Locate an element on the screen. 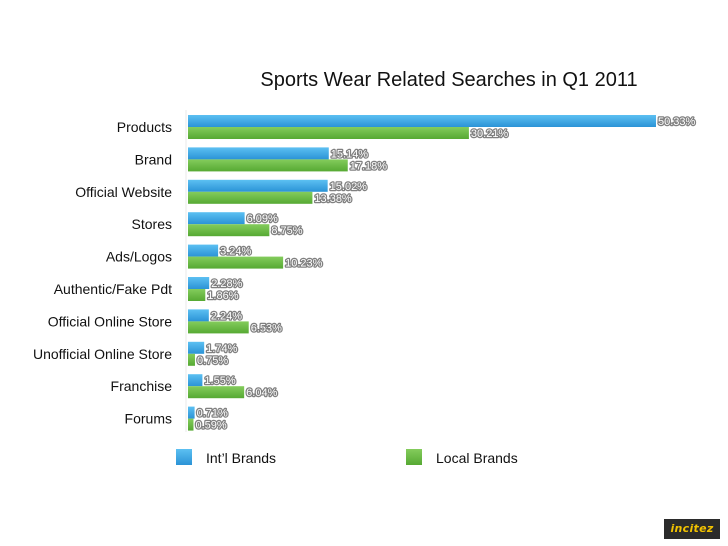 The height and width of the screenshot is (546, 728). data-label: 0.75% is located at coordinates (212, 361).